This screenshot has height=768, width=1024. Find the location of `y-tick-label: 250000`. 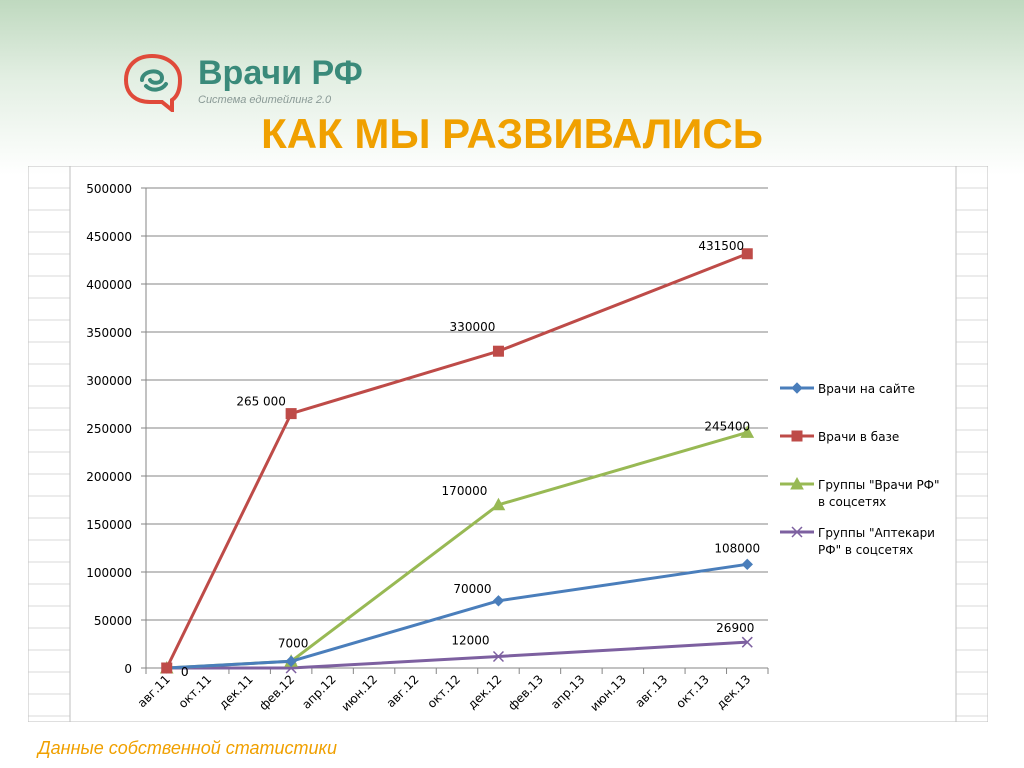

y-tick-label: 250000 is located at coordinates (109, 429).